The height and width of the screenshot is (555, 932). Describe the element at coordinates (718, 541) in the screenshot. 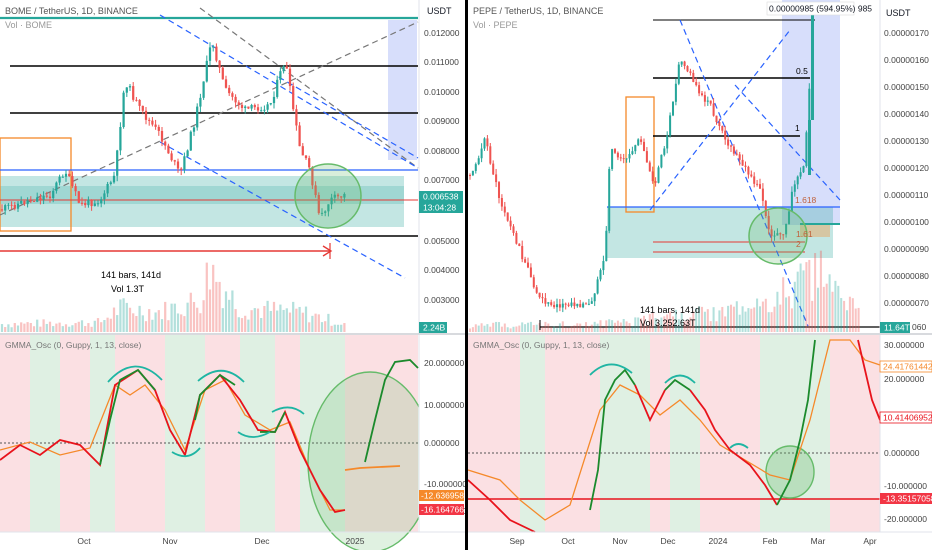

I see `time-tick-label: 2024` at that location.